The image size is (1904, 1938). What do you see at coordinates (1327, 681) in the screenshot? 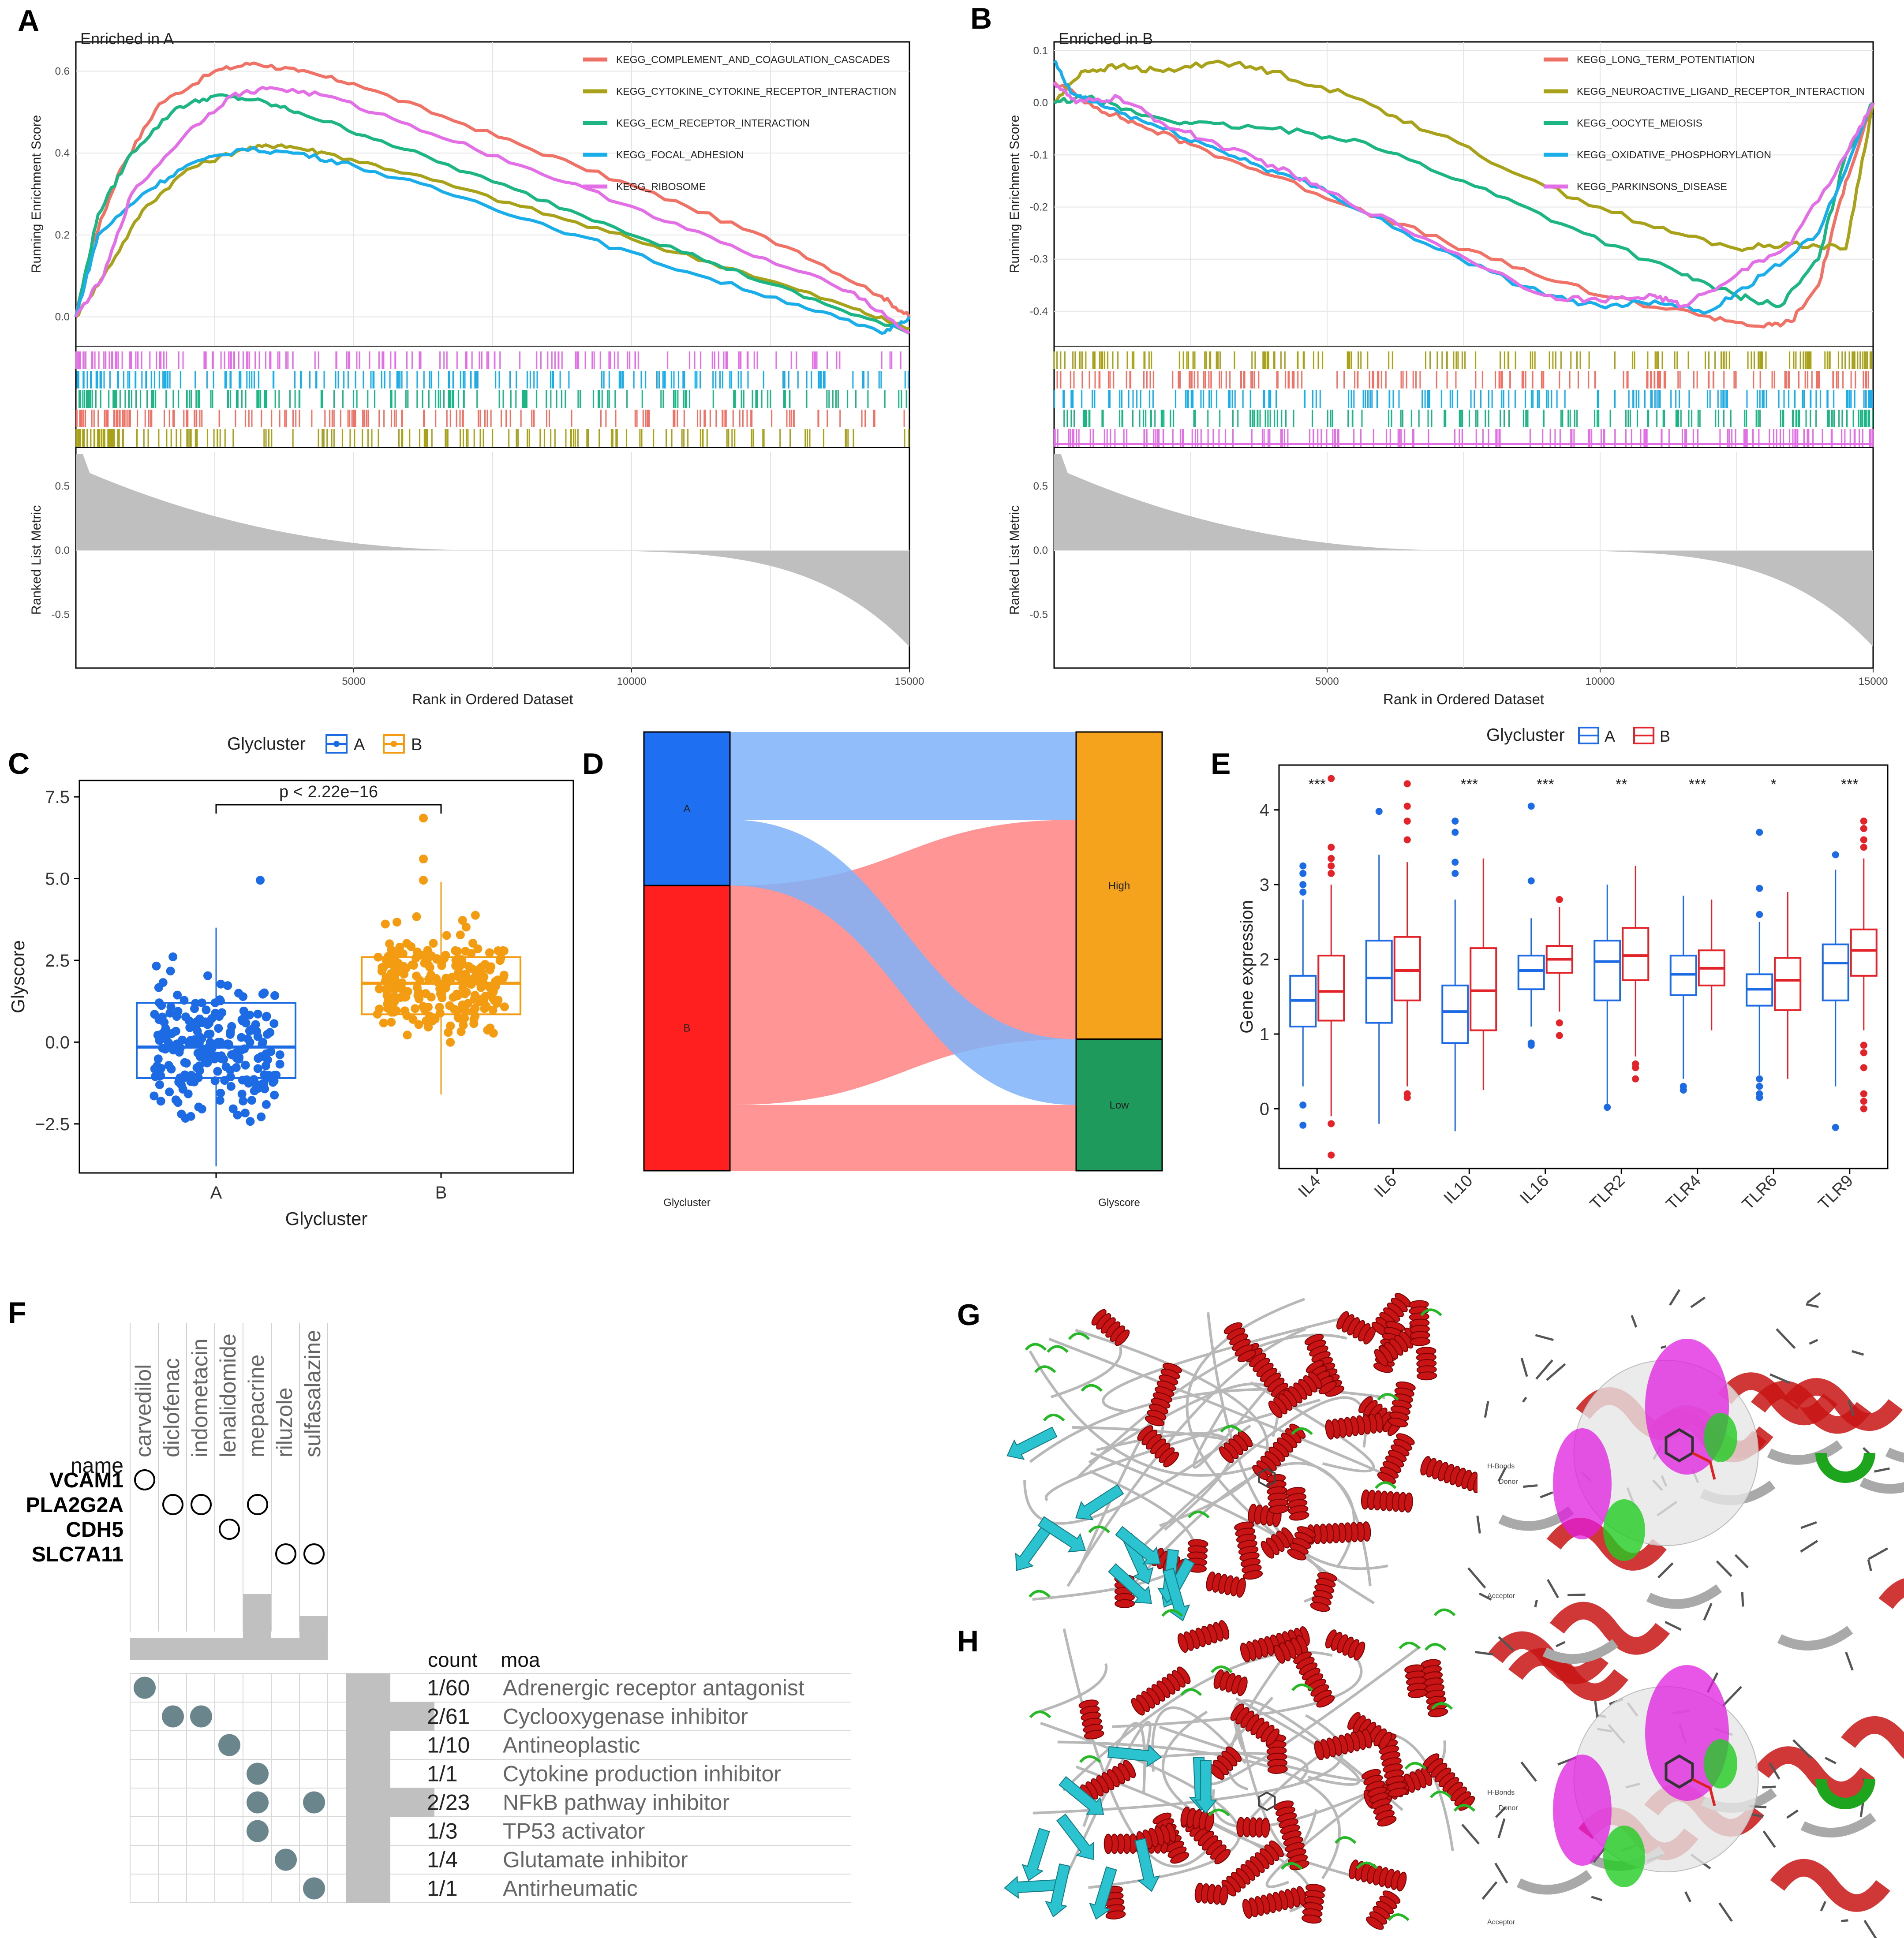
I see `x-tick-label: 5000` at bounding box center [1327, 681].